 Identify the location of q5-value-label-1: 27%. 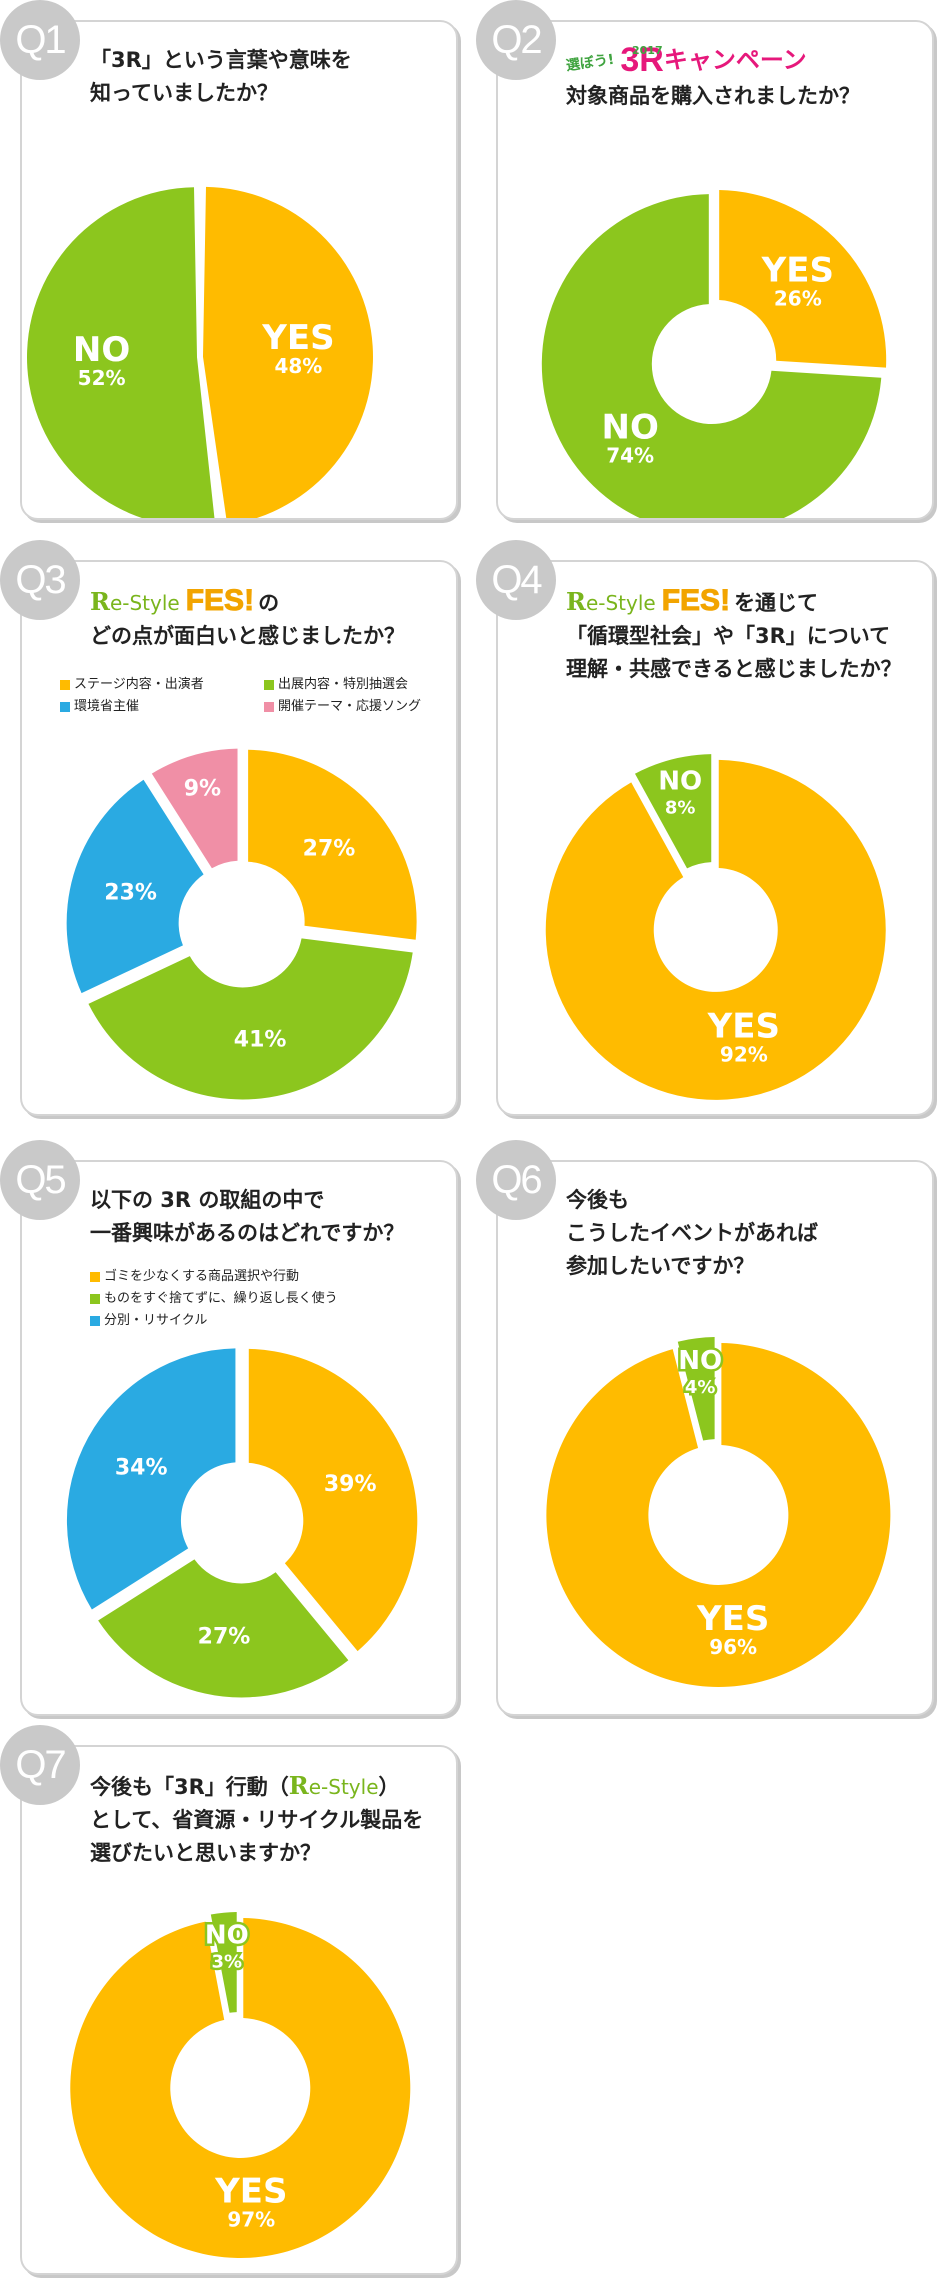
(224, 1637).